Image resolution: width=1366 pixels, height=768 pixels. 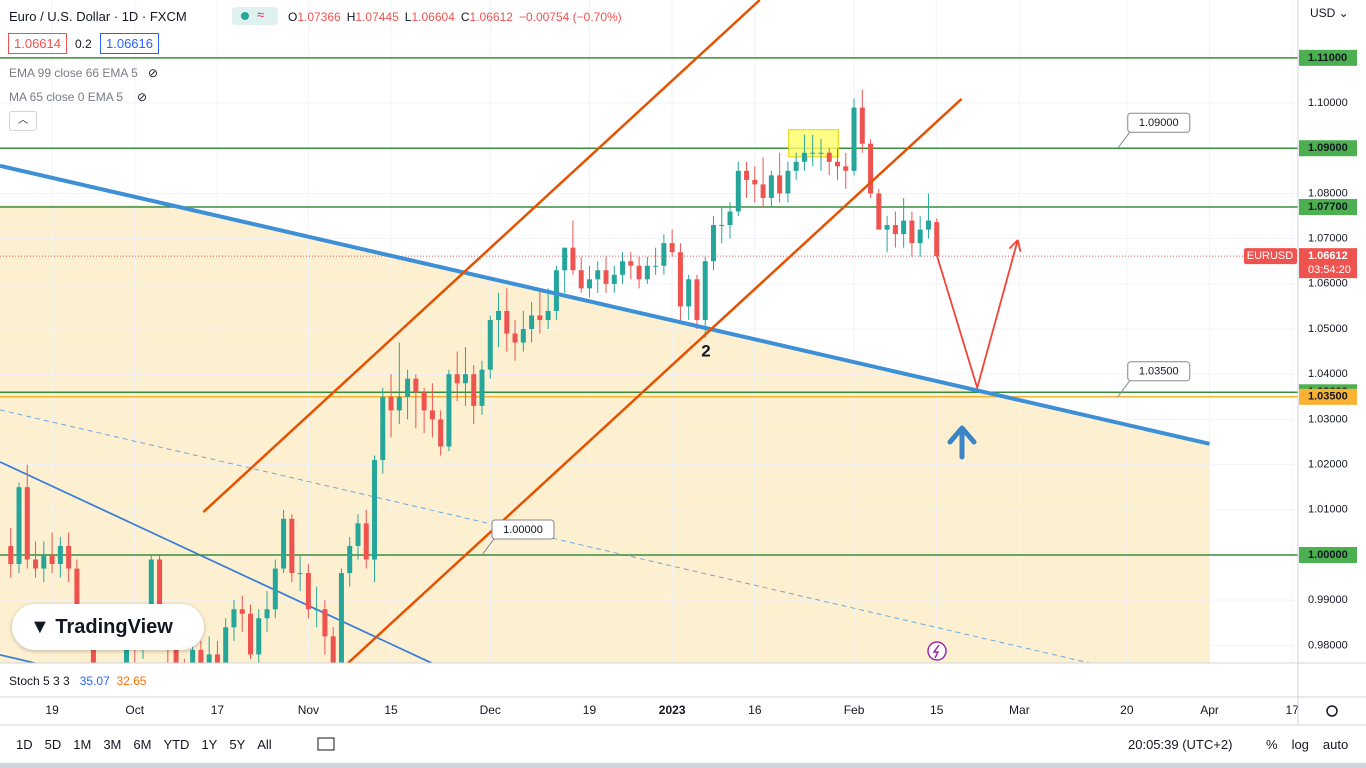 What do you see at coordinates (937, 710) in the screenshot?
I see `x-tick-label: 15` at bounding box center [937, 710].